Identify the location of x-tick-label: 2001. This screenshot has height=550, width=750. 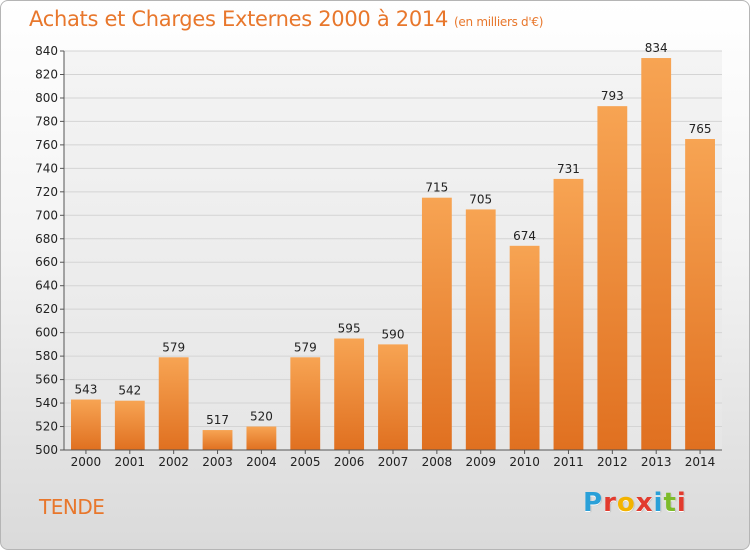
(130, 462).